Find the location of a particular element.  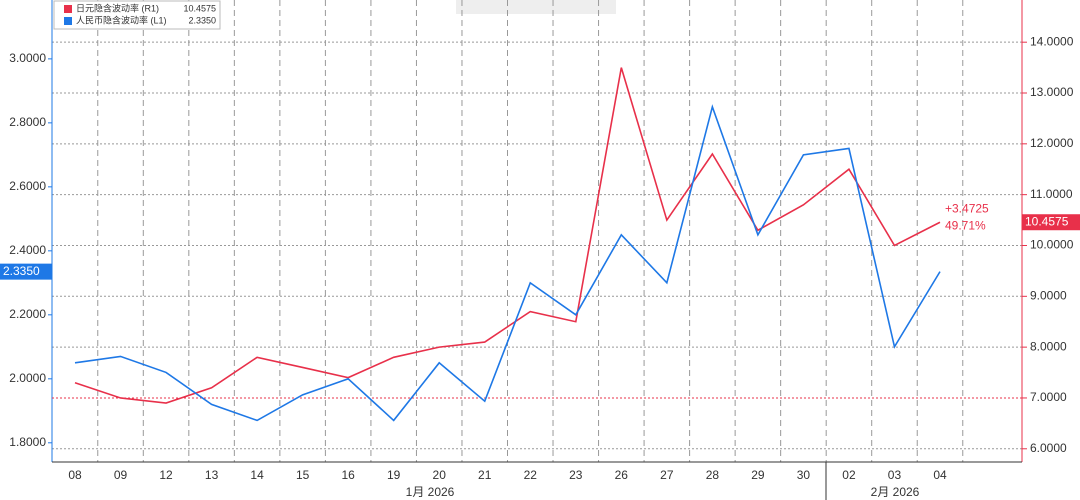

x-tick-label: 26 is located at coordinates (622, 475).